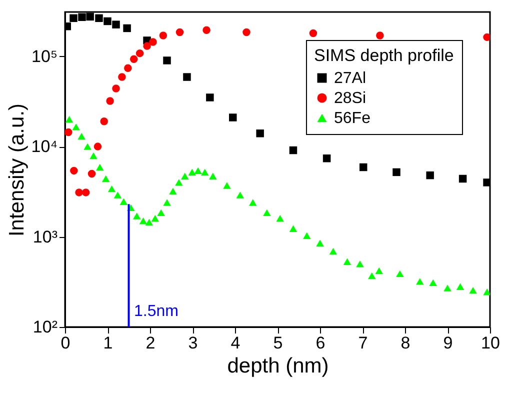 The width and height of the screenshot is (526, 401). Describe the element at coordinates (278, 343) in the screenshot. I see `x-tick-label: 5` at that location.